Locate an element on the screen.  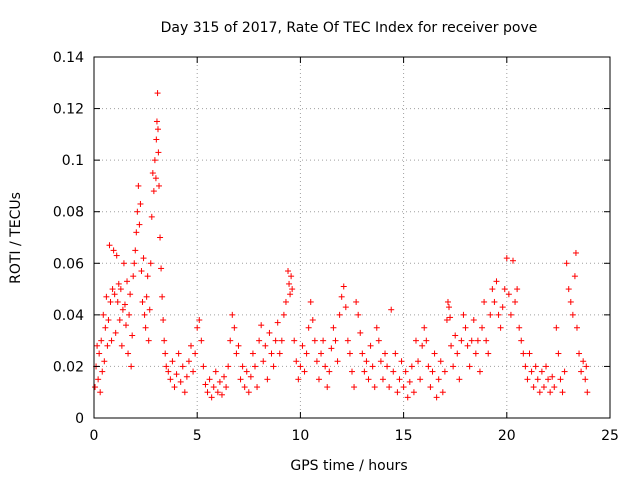
x-tick-label: 5 is located at coordinates (197, 436).